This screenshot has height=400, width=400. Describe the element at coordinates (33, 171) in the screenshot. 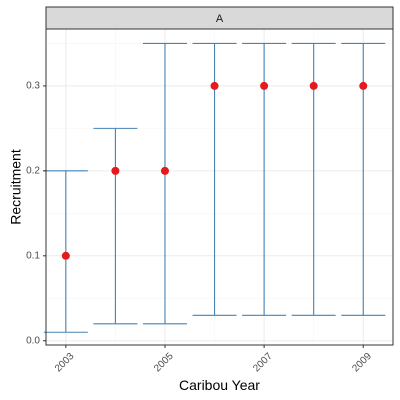

I see `y-tick-label: 0.2` at that location.